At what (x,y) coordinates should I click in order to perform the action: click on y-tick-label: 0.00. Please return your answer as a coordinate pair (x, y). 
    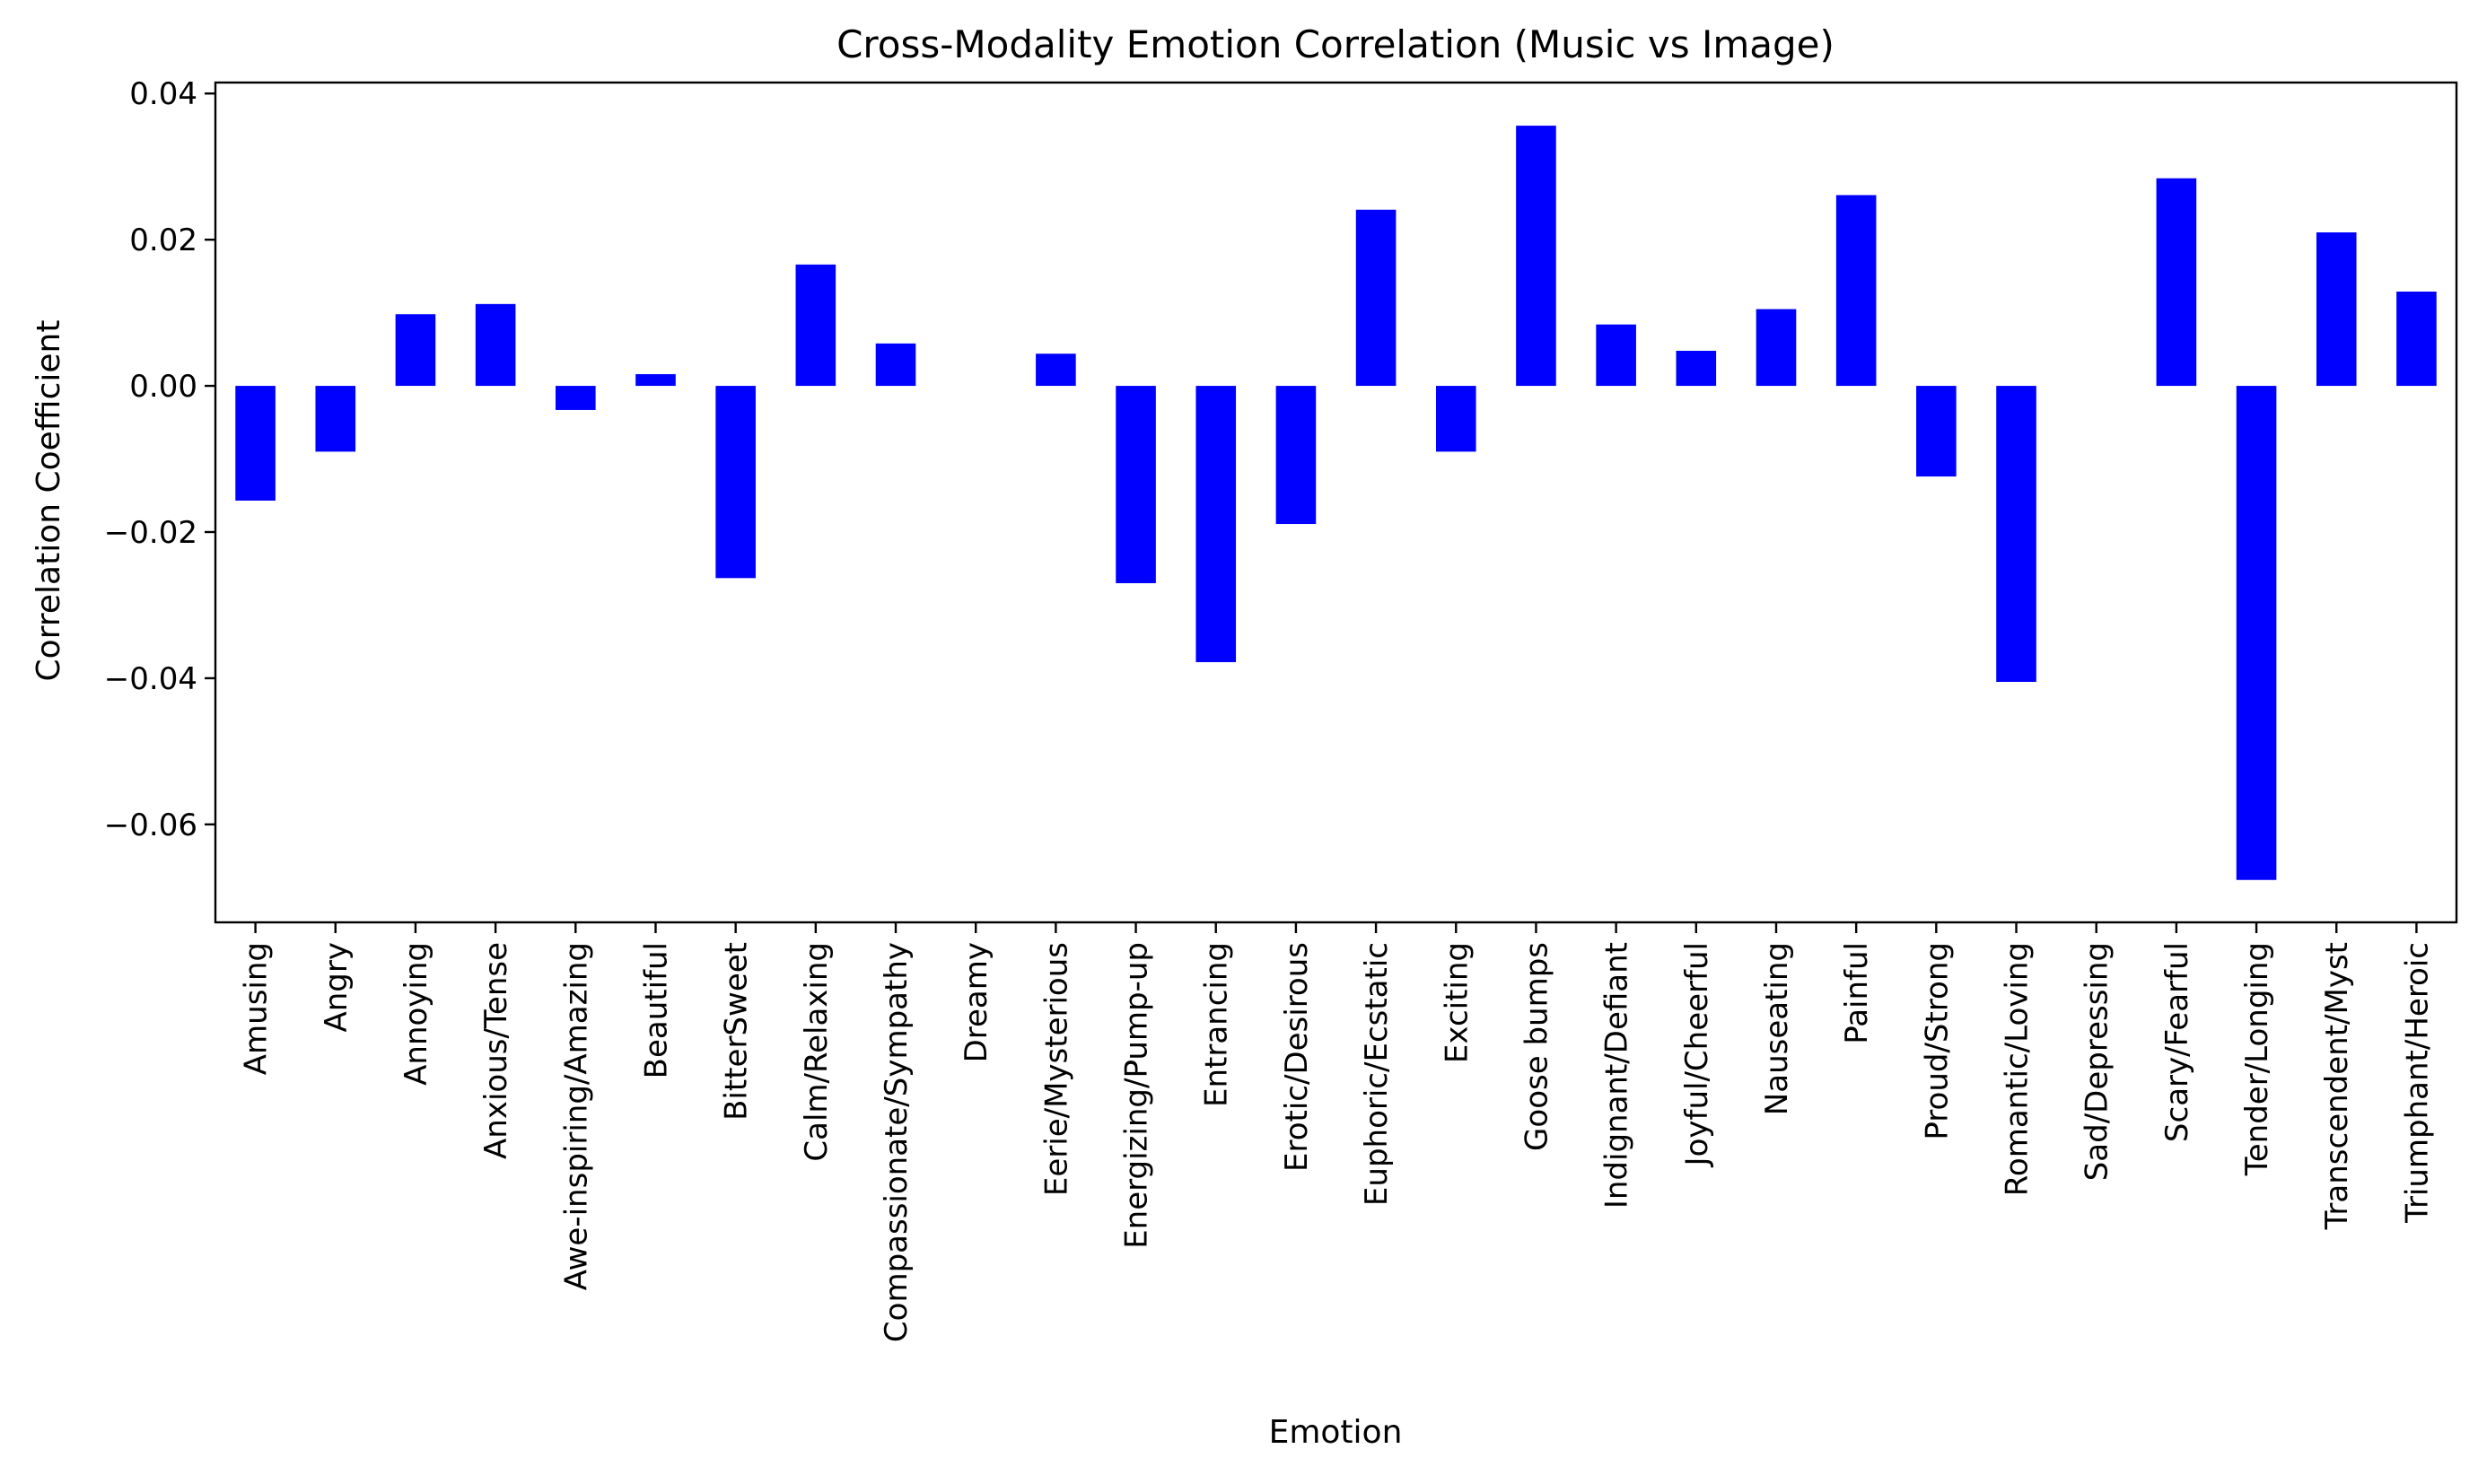
    Looking at the image, I should click on (163, 387).